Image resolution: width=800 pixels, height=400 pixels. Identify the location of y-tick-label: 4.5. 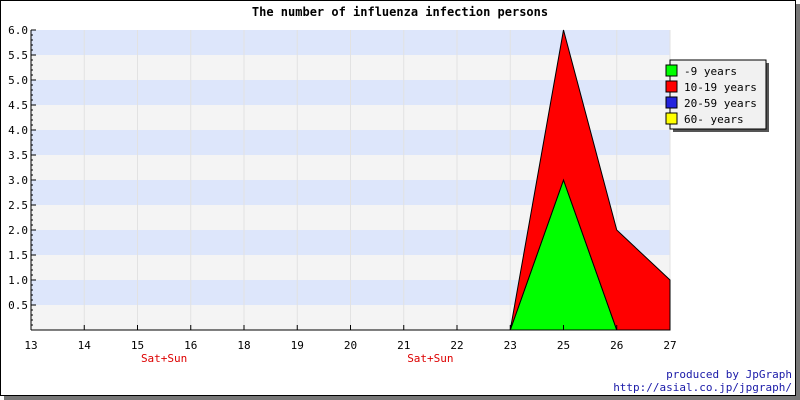
(18, 105).